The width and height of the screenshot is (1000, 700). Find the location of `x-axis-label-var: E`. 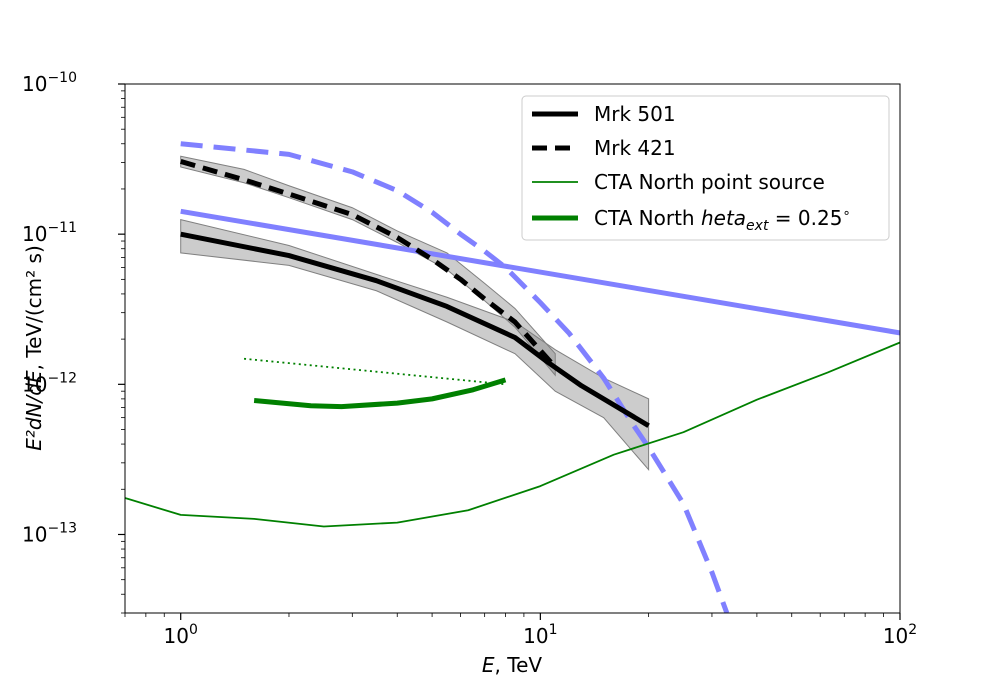

x-axis-label-var: E is located at coordinates (488, 665).